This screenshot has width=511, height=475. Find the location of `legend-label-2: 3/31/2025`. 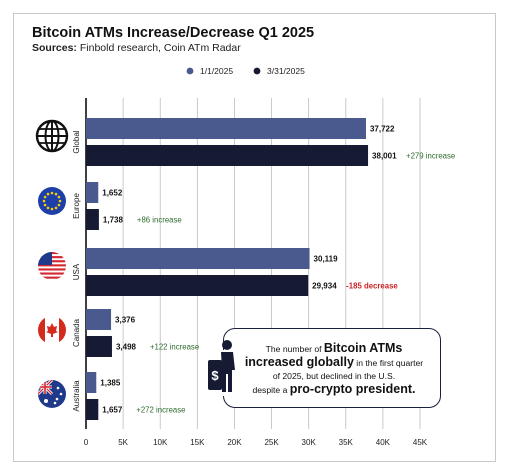

legend-label-2: 3/31/2025 is located at coordinates (286, 71).